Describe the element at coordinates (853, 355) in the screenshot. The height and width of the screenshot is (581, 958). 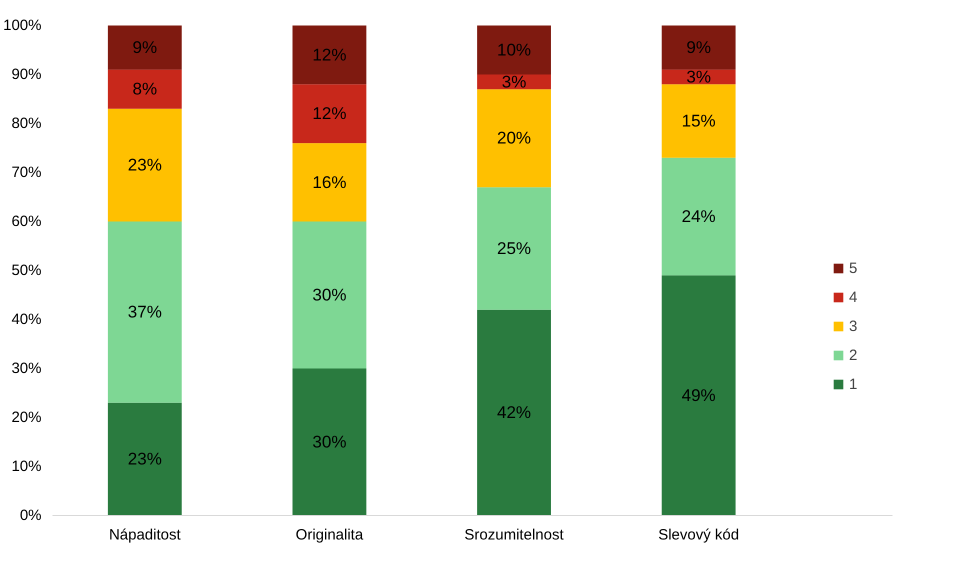
I see `legend-label: 2` at that location.